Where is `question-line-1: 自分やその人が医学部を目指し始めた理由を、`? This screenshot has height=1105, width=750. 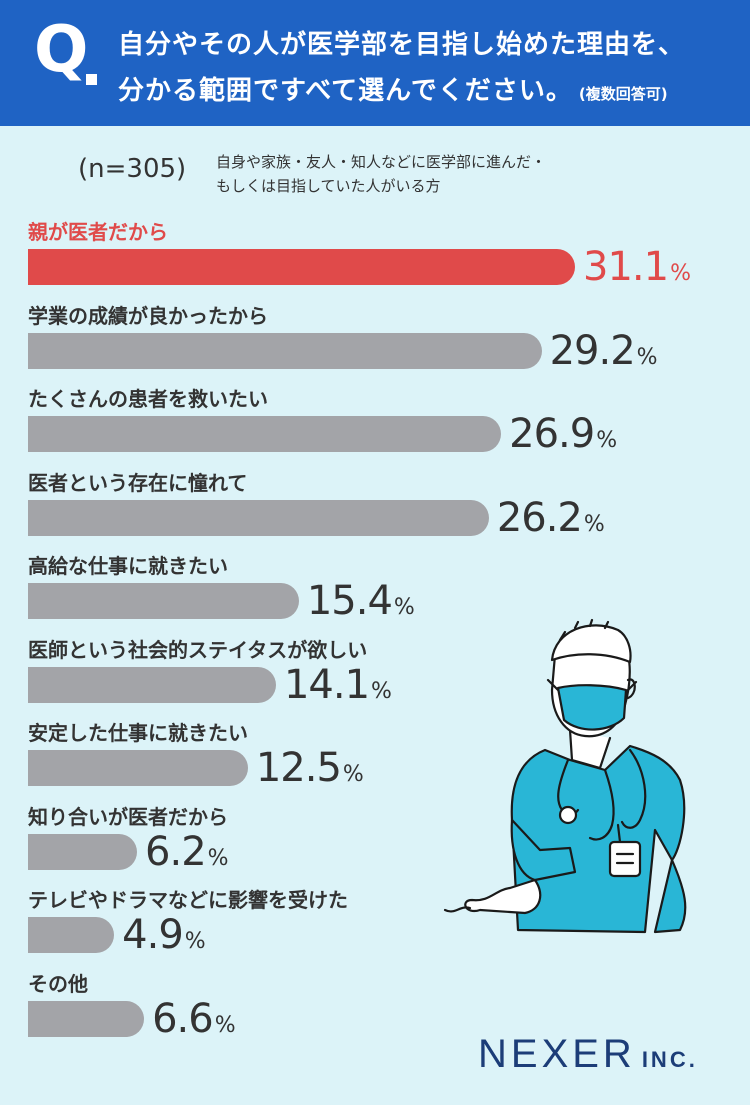
question-line-1: 自分やその人が医学部を目指し始めた理由を、 is located at coordinates (402, 45).